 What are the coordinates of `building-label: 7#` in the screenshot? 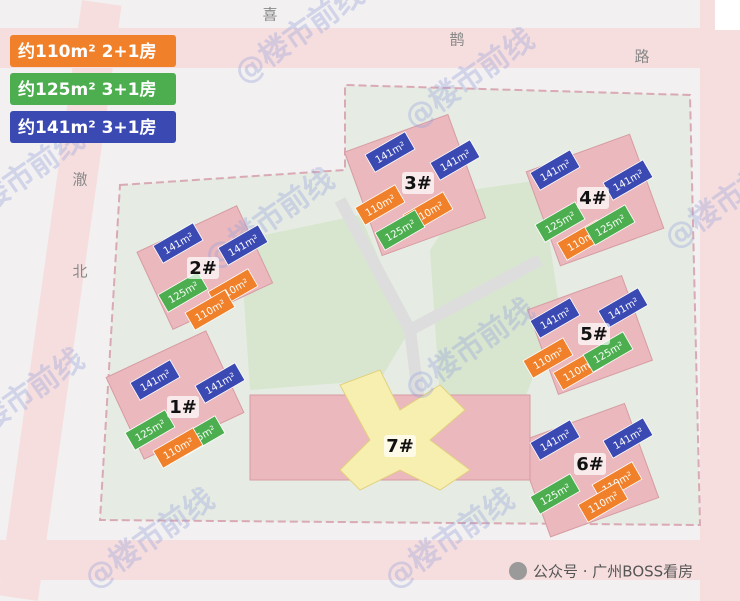 It's located at (400, 446).